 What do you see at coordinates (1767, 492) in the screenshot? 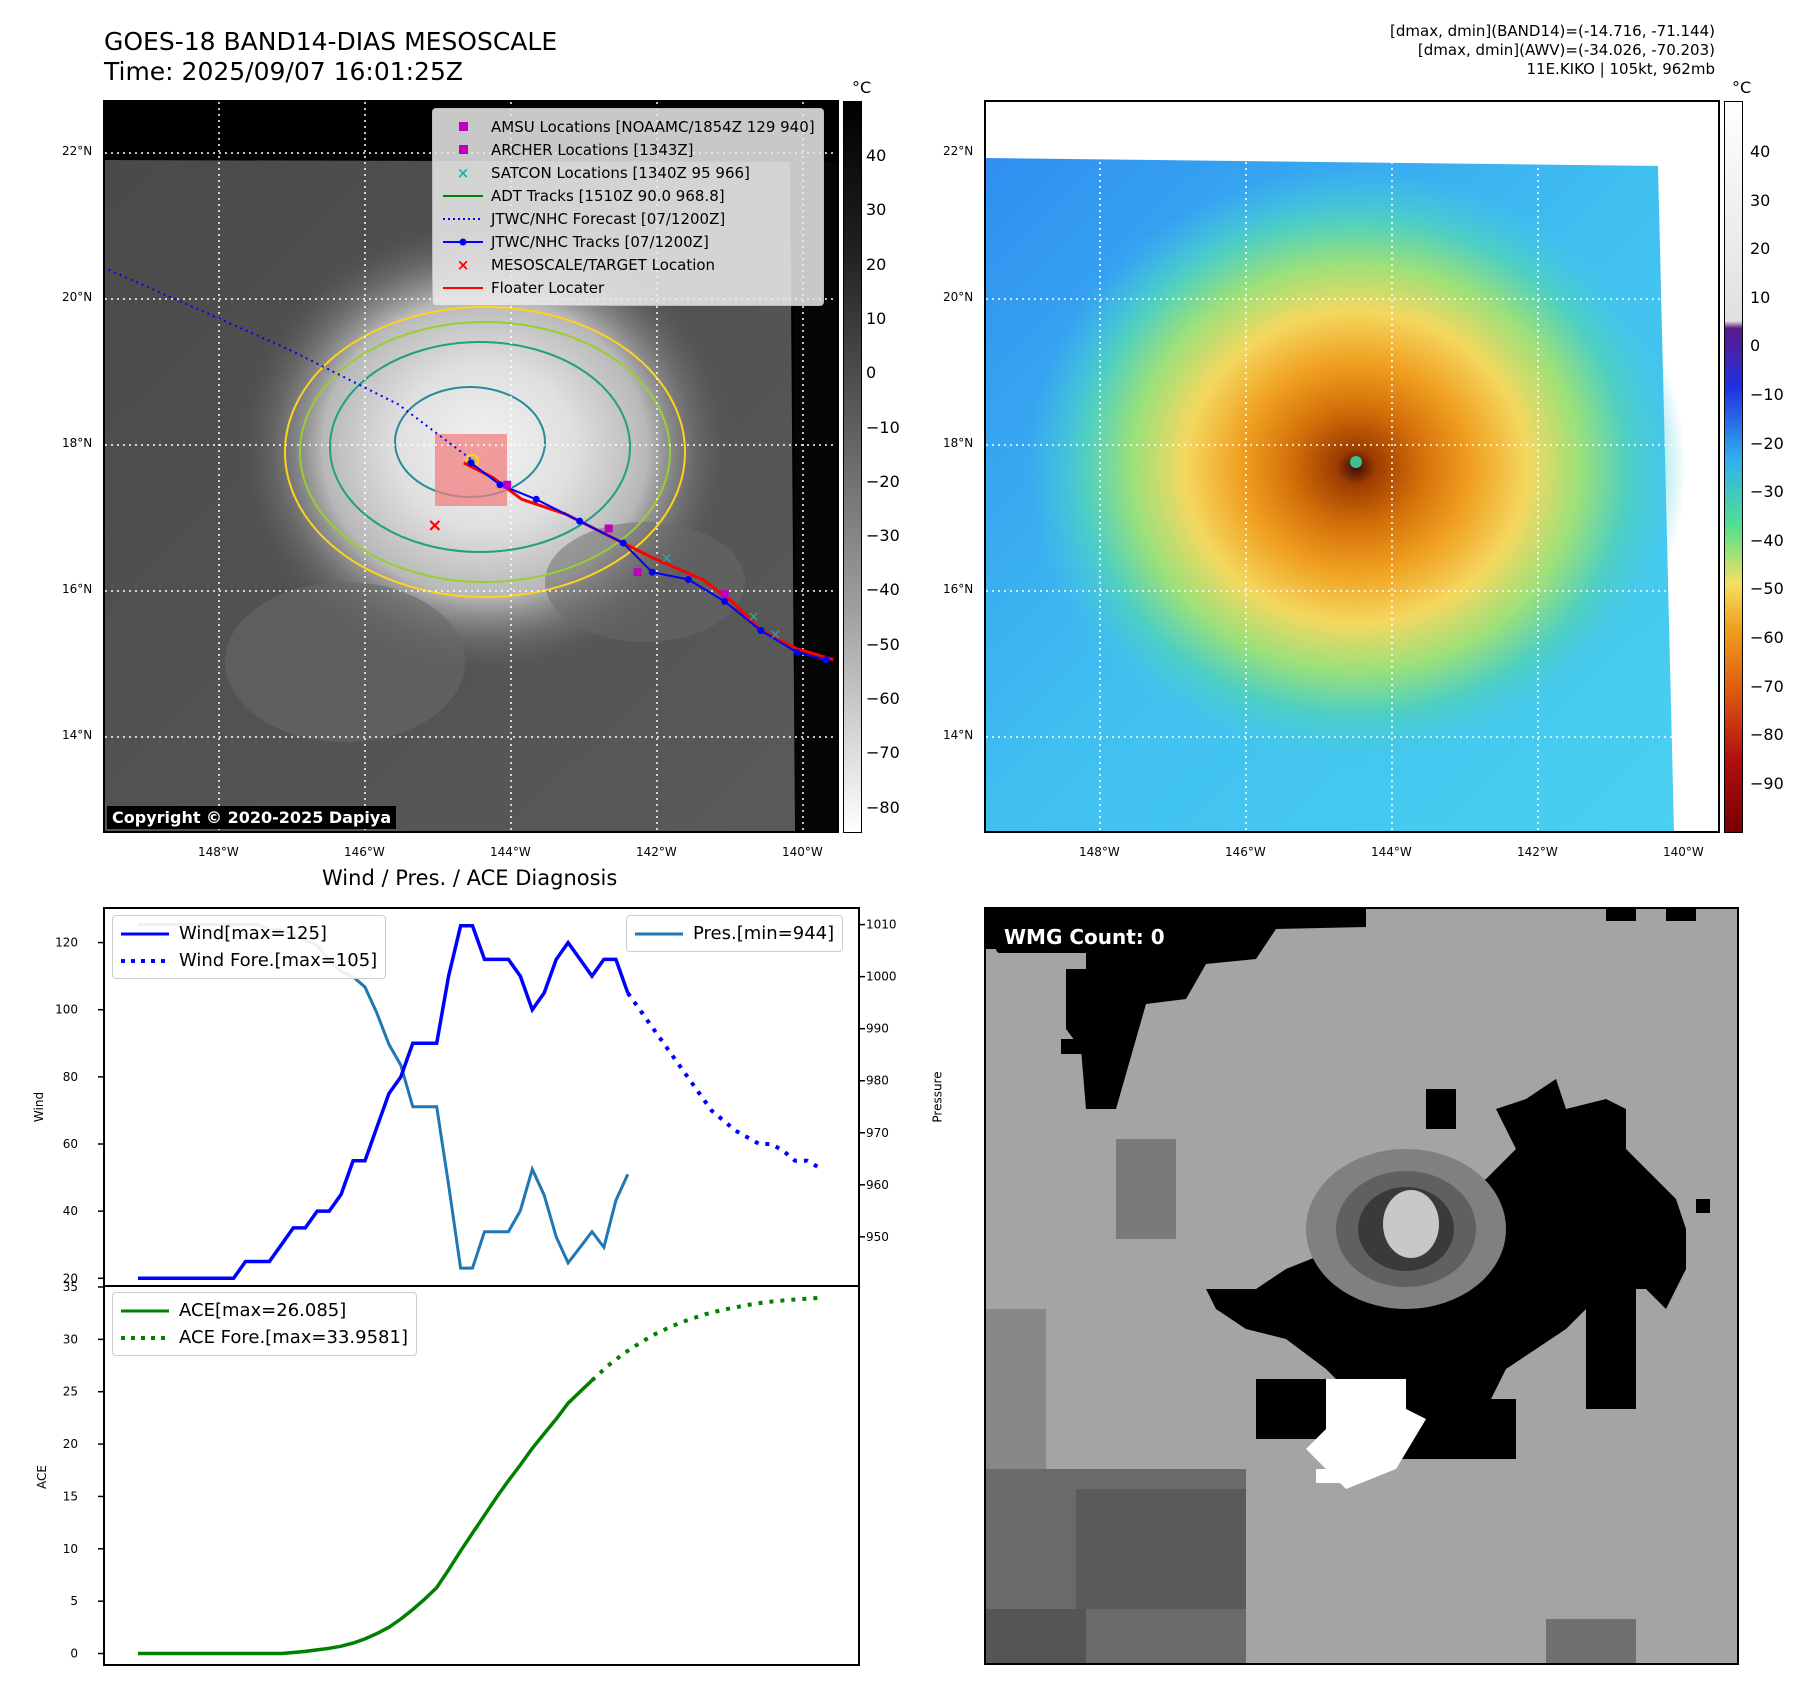
I see `awv-colorbar-tick: −30` at bounding box center [1767, 492].